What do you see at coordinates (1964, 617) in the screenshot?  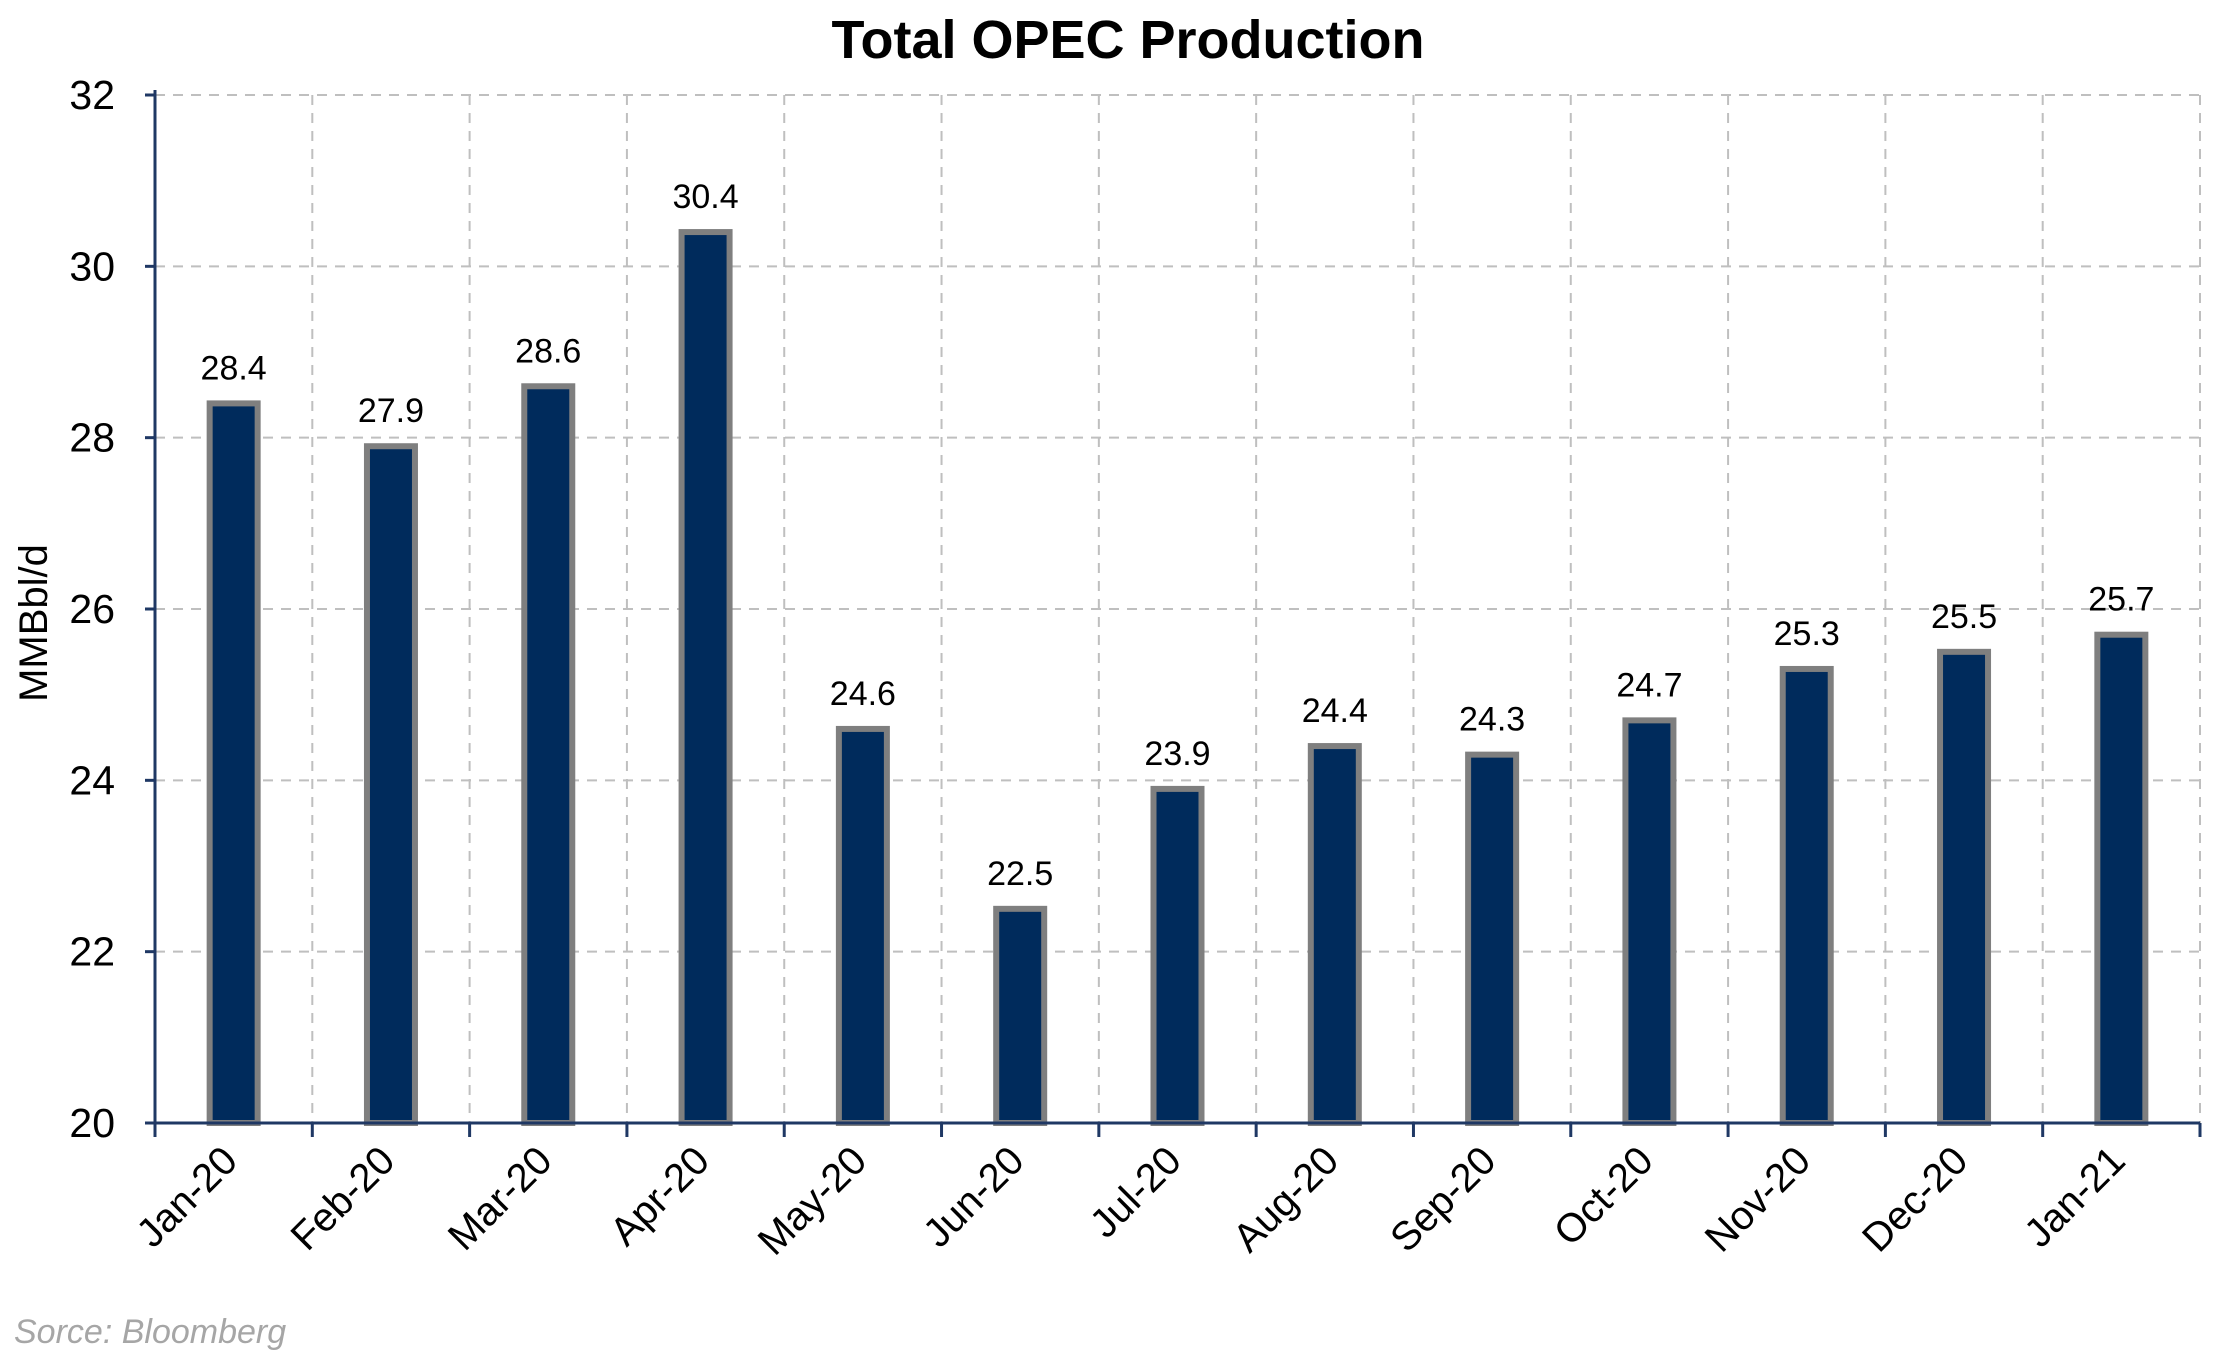 I see `data-label: 25.5` at bounding box center [1964, 617].